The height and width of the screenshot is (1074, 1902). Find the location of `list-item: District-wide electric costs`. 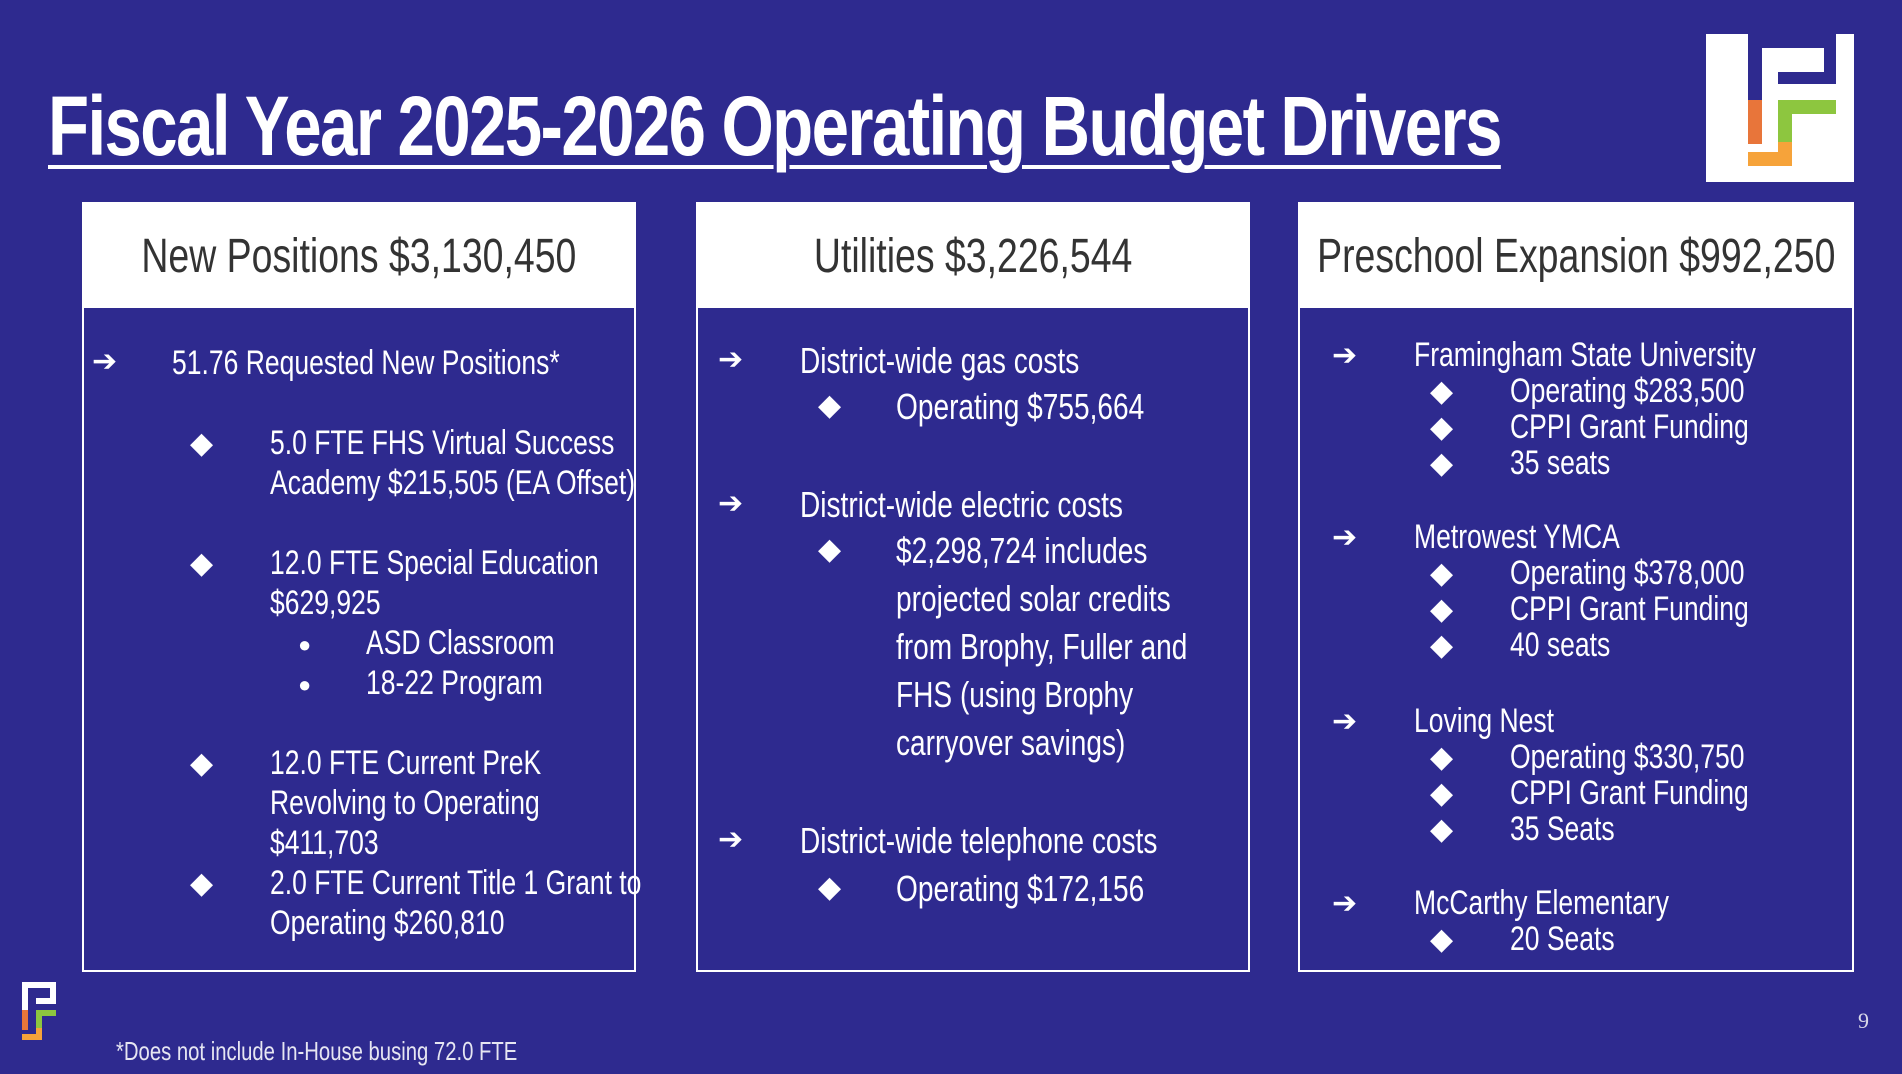

list-item: District-wide electric costs is located at coordinates (961, 504).